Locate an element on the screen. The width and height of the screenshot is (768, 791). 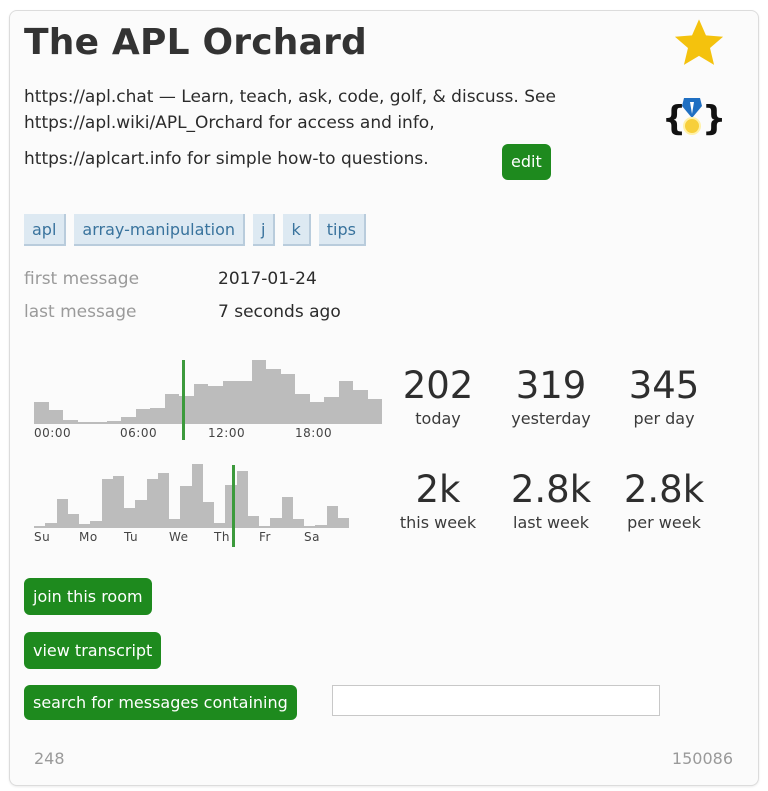
hour-tick-6: 06:00 is located at coordinates (139, 433).